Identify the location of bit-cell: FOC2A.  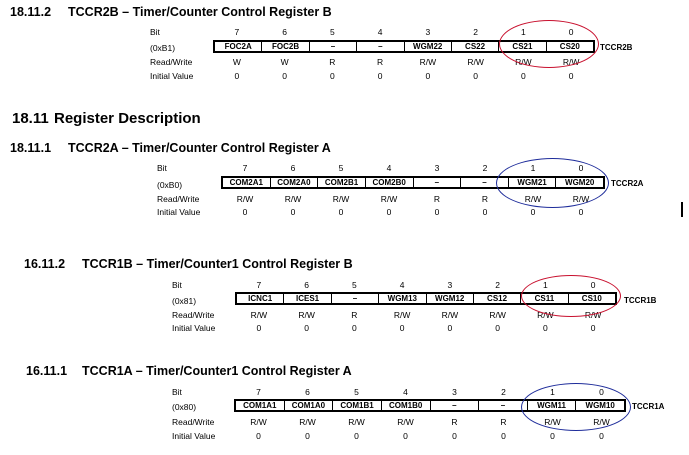
(239, 46).